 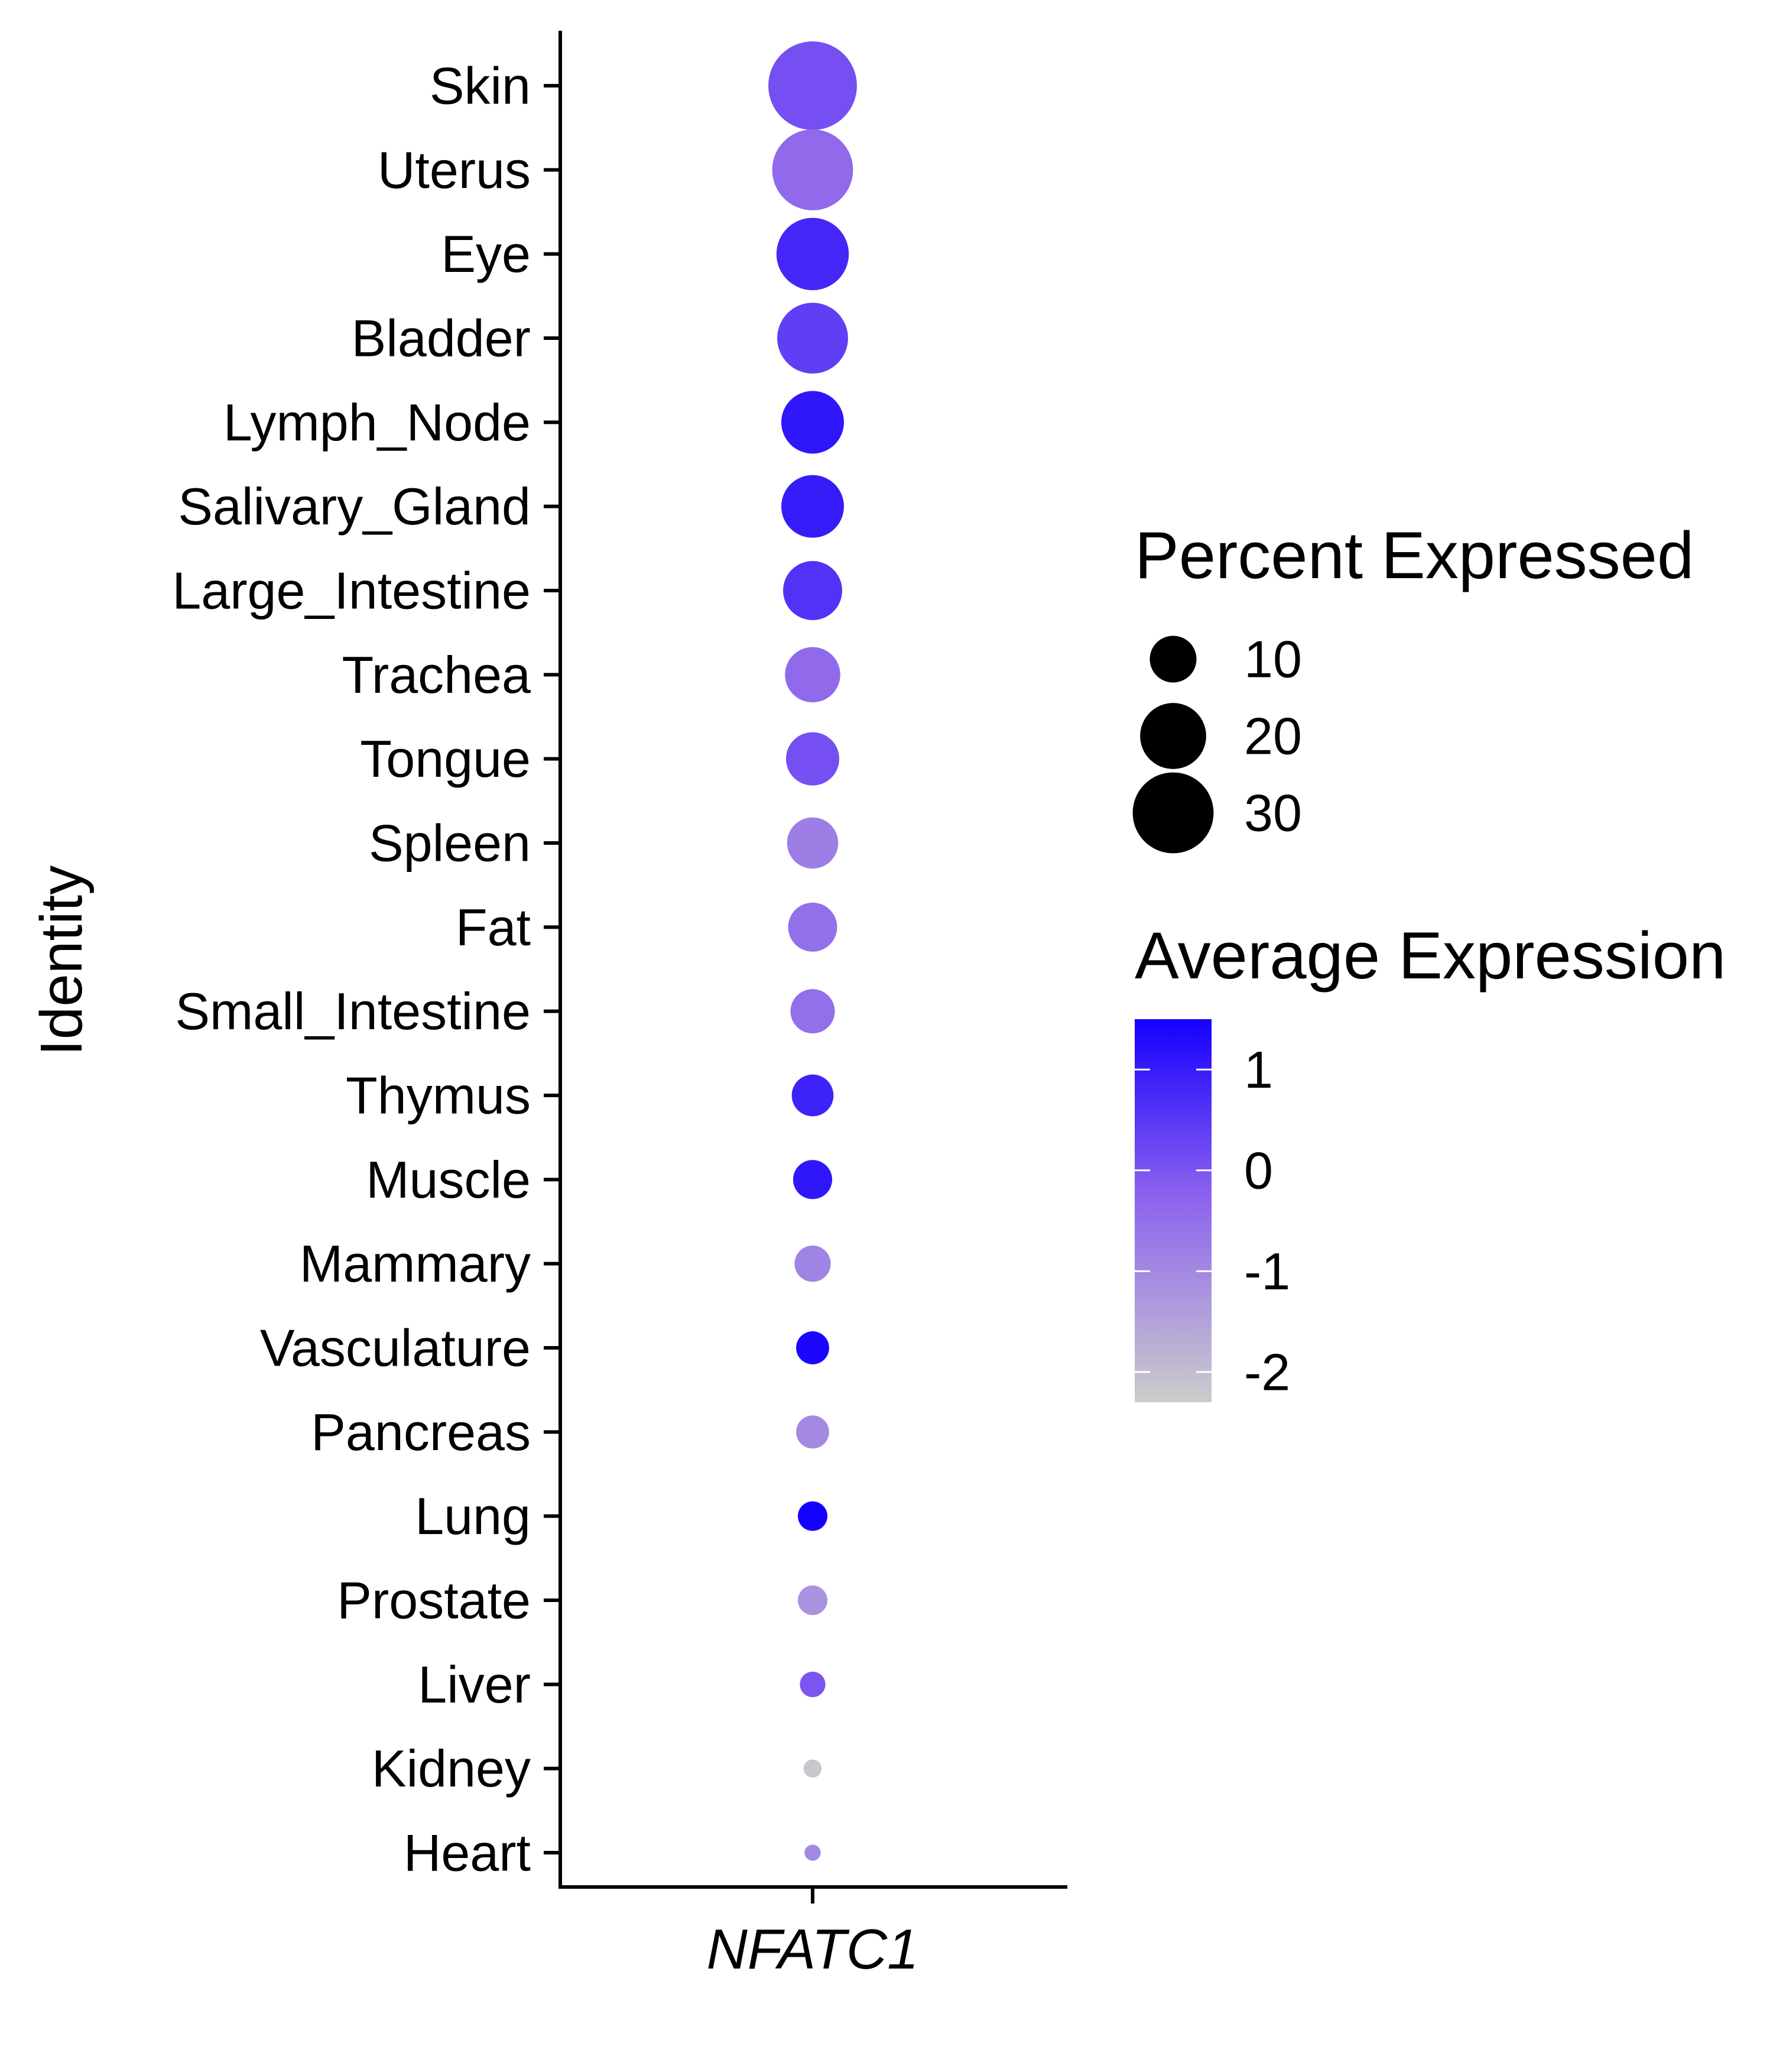 I want to click on dot-spleen, so click(x=813, y=843).